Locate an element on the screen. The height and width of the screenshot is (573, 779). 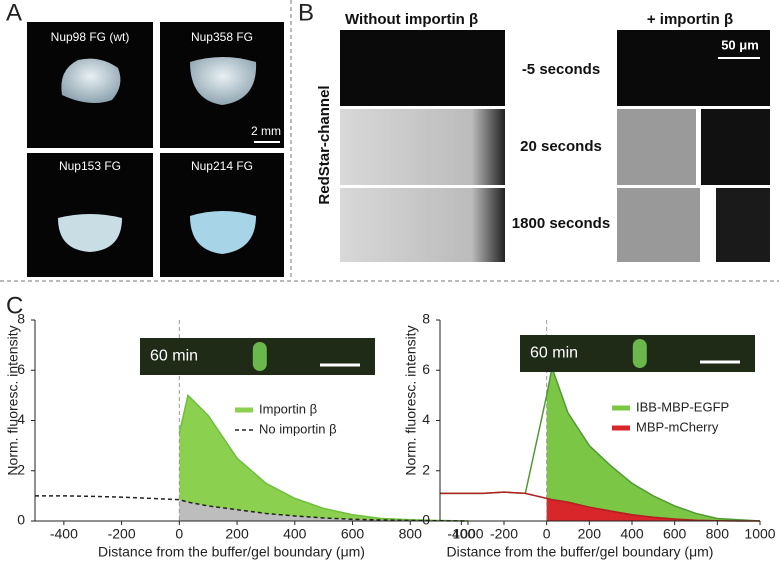
row-label: -5 seconds is located at coordinates (561, 69).